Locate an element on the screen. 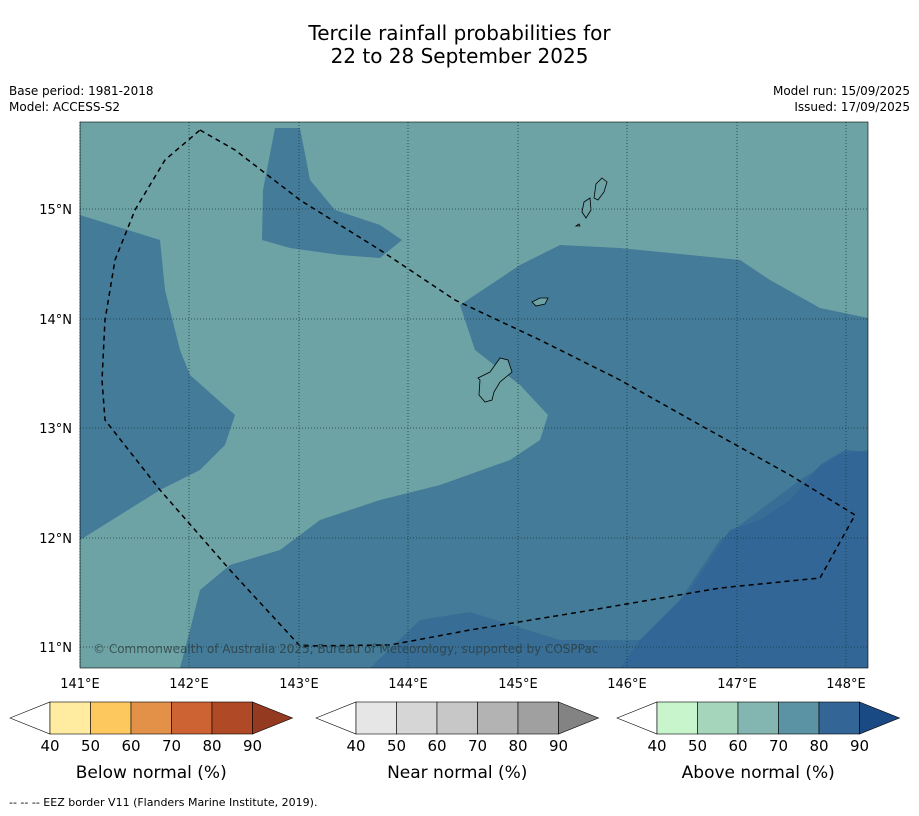 The height and width of the screenshot is (816, 919). title-line-1: Tercile rainfall probabilities for is located at coordinates (459, 33).